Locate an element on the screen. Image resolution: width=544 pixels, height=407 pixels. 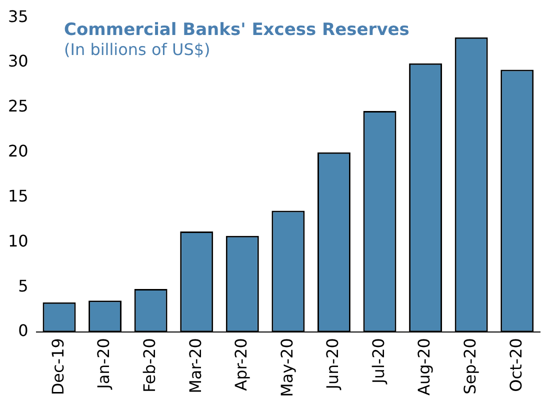
x-tick-label: Sep-20 is located at coordinates (470, 366).